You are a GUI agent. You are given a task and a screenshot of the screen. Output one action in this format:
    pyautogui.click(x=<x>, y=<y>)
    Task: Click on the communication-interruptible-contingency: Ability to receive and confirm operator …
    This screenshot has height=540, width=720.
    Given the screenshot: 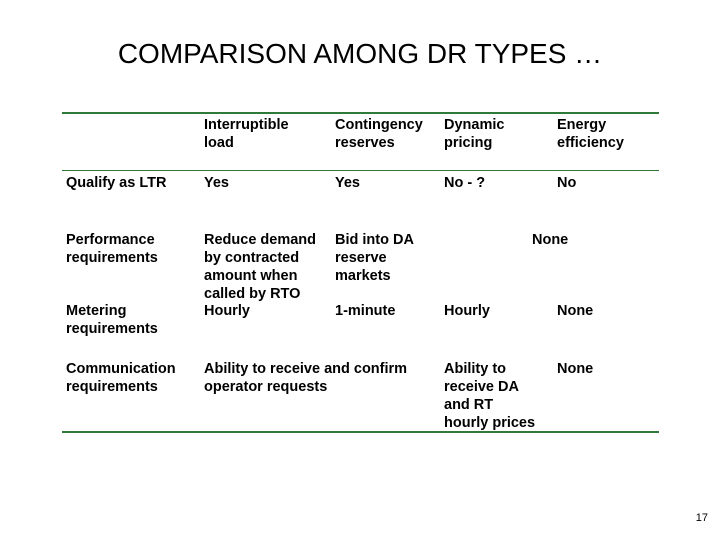 What is the action you would take?
    pyautogui.click(x=306, y=378)
    